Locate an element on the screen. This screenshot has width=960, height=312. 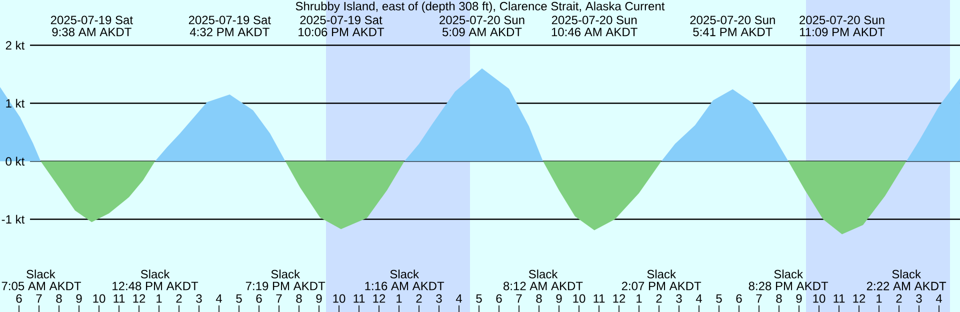
annotation: 1:16 AM AKDT is located at coordinates (404, 286).